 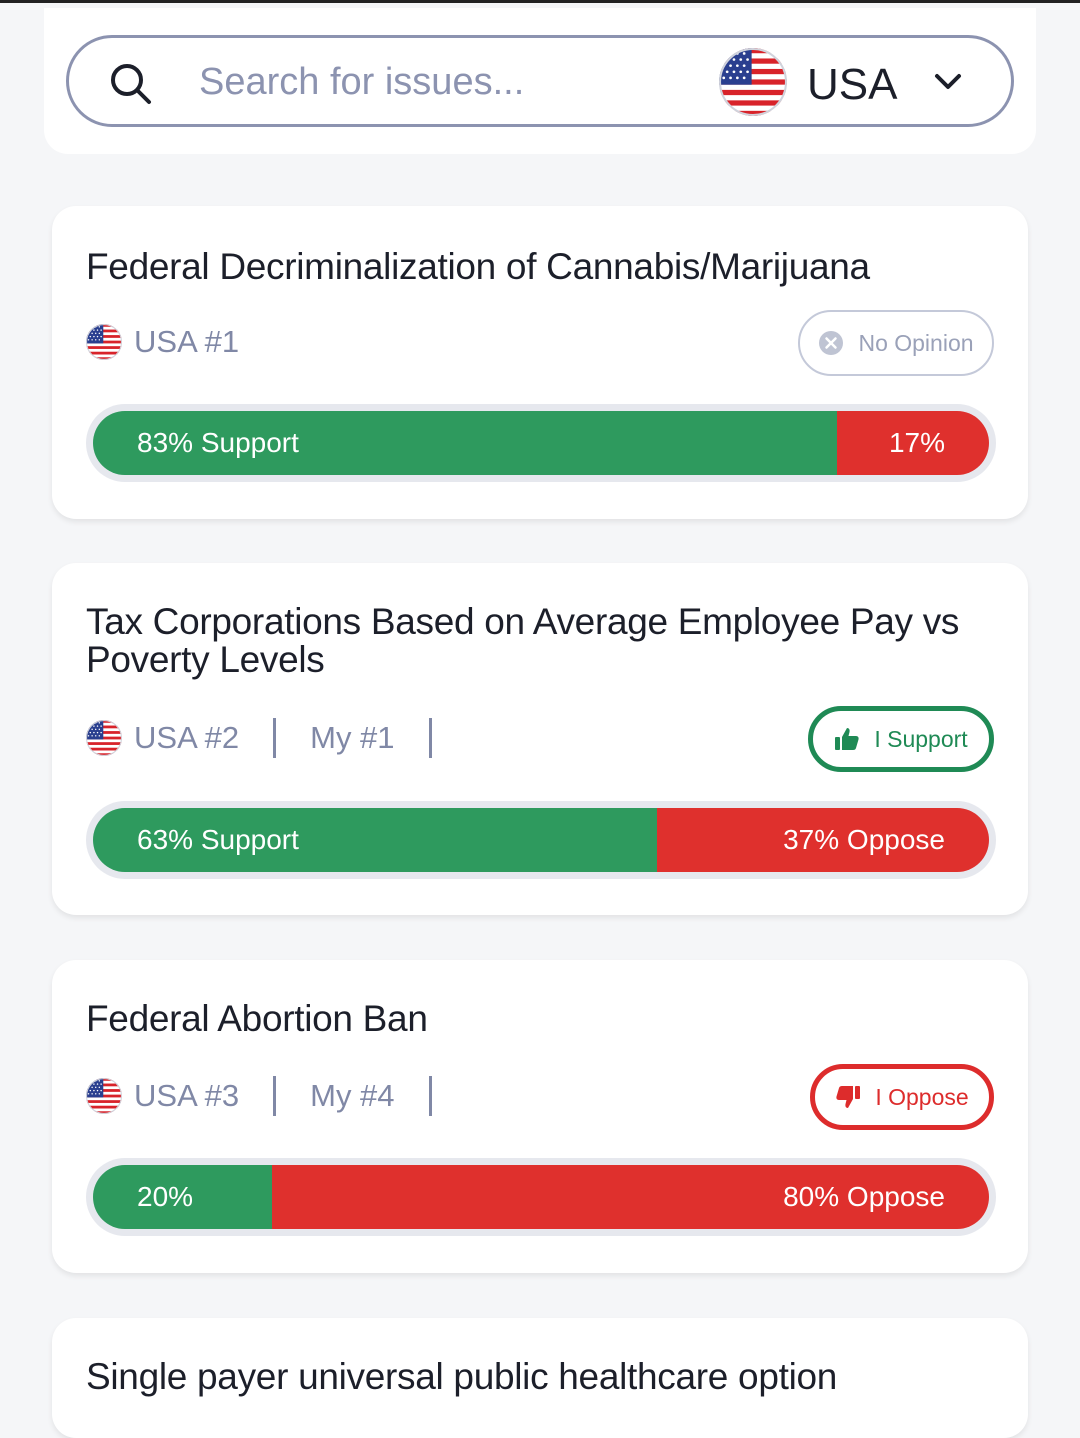 I want to click on search-panel: USA, so click(x=540, y=81).